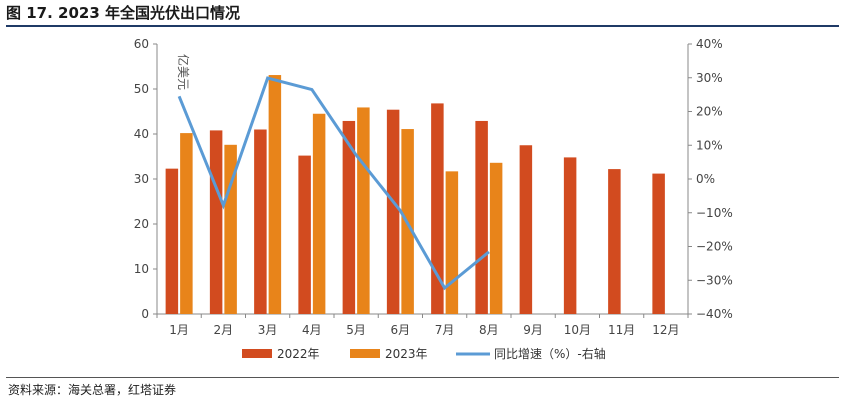  I want to click on title-divider, so click(422, 26).